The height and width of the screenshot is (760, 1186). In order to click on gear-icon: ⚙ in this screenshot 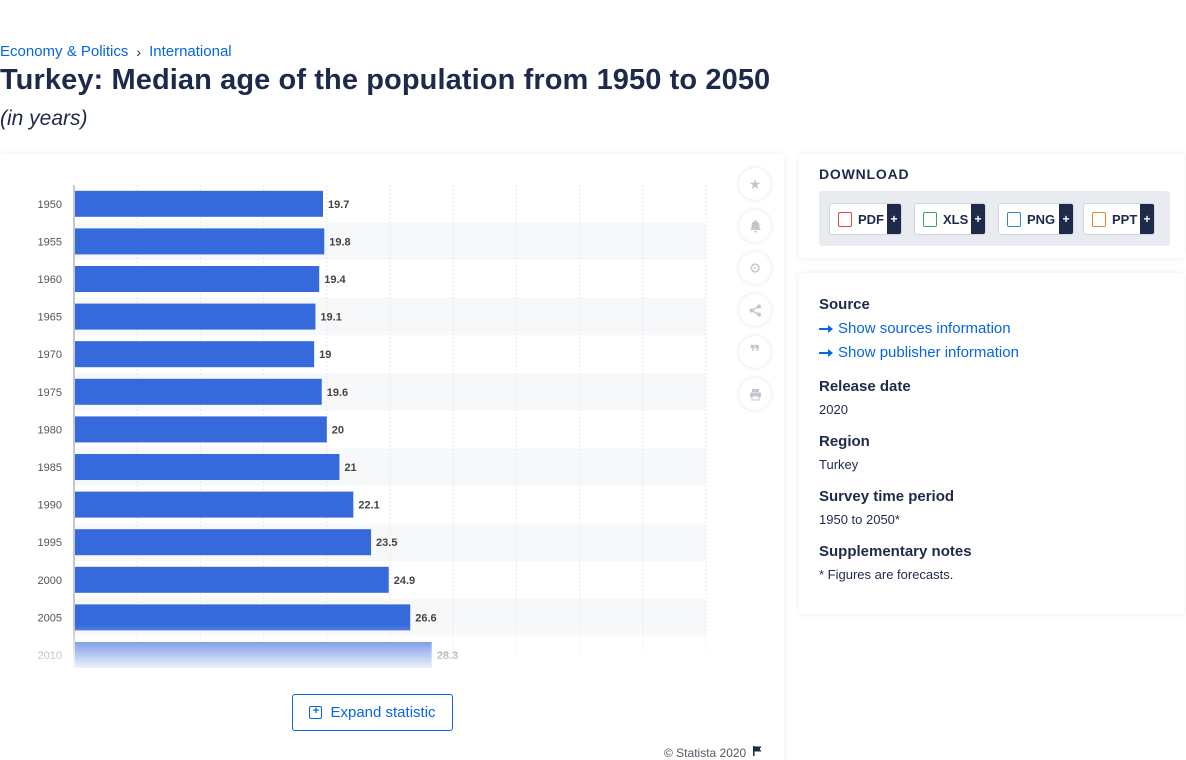, I will do `click(755, 268)`.